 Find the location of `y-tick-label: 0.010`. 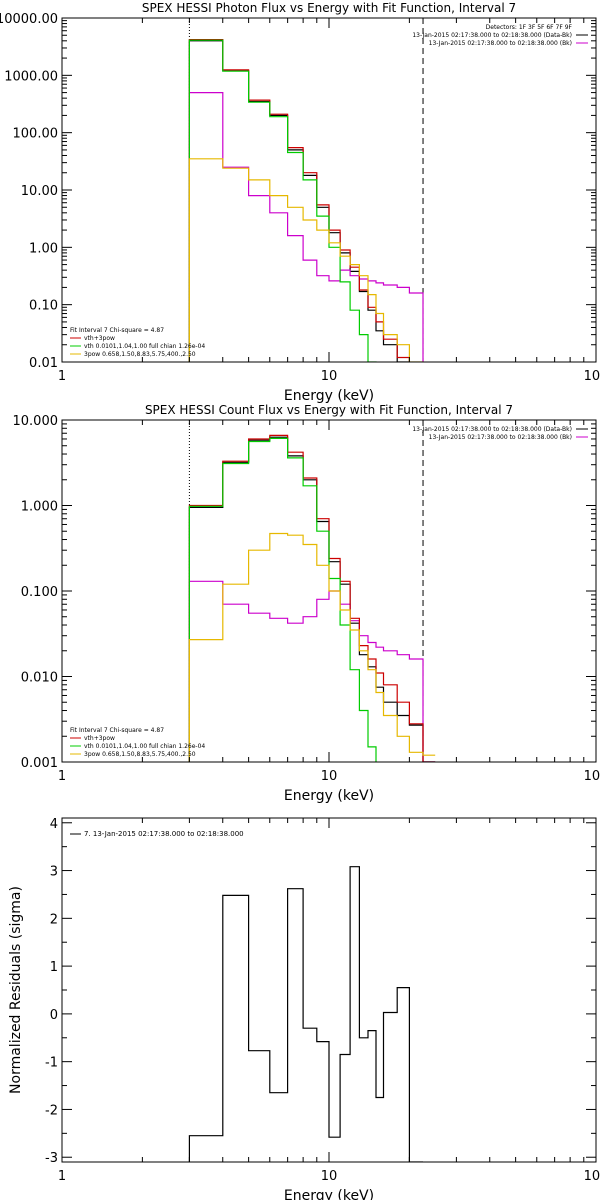

y-tick-label: 0.010 is located at coordinates (39, 678).